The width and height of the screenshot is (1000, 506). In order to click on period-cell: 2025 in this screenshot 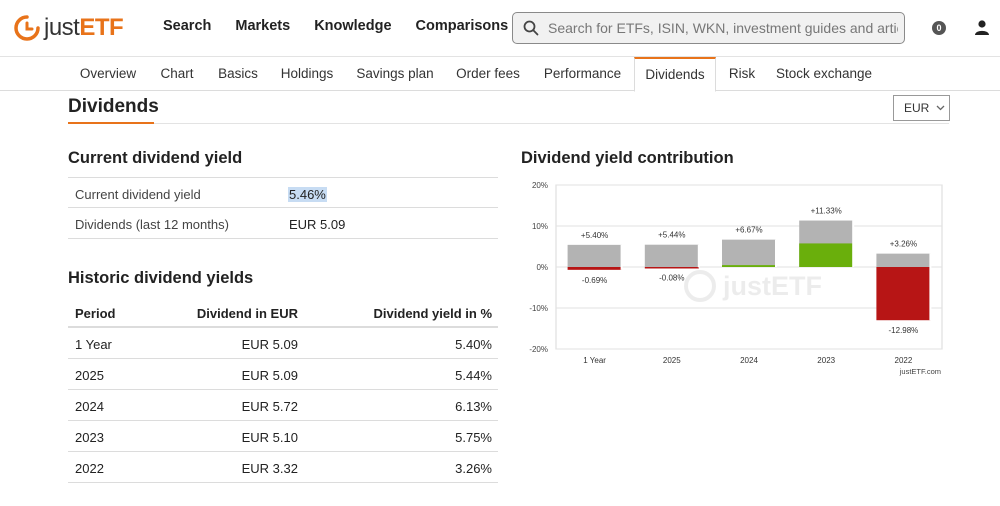, I will do `click(89, 375)`.